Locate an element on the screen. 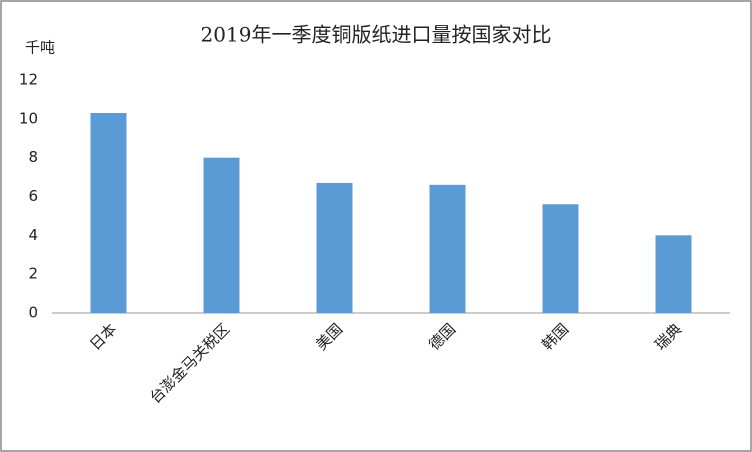 This screenshot has height=452, width=752. chart-title: 2019年一季度铜版纸进口量按国家对比 is located at coordinates (376, 35).